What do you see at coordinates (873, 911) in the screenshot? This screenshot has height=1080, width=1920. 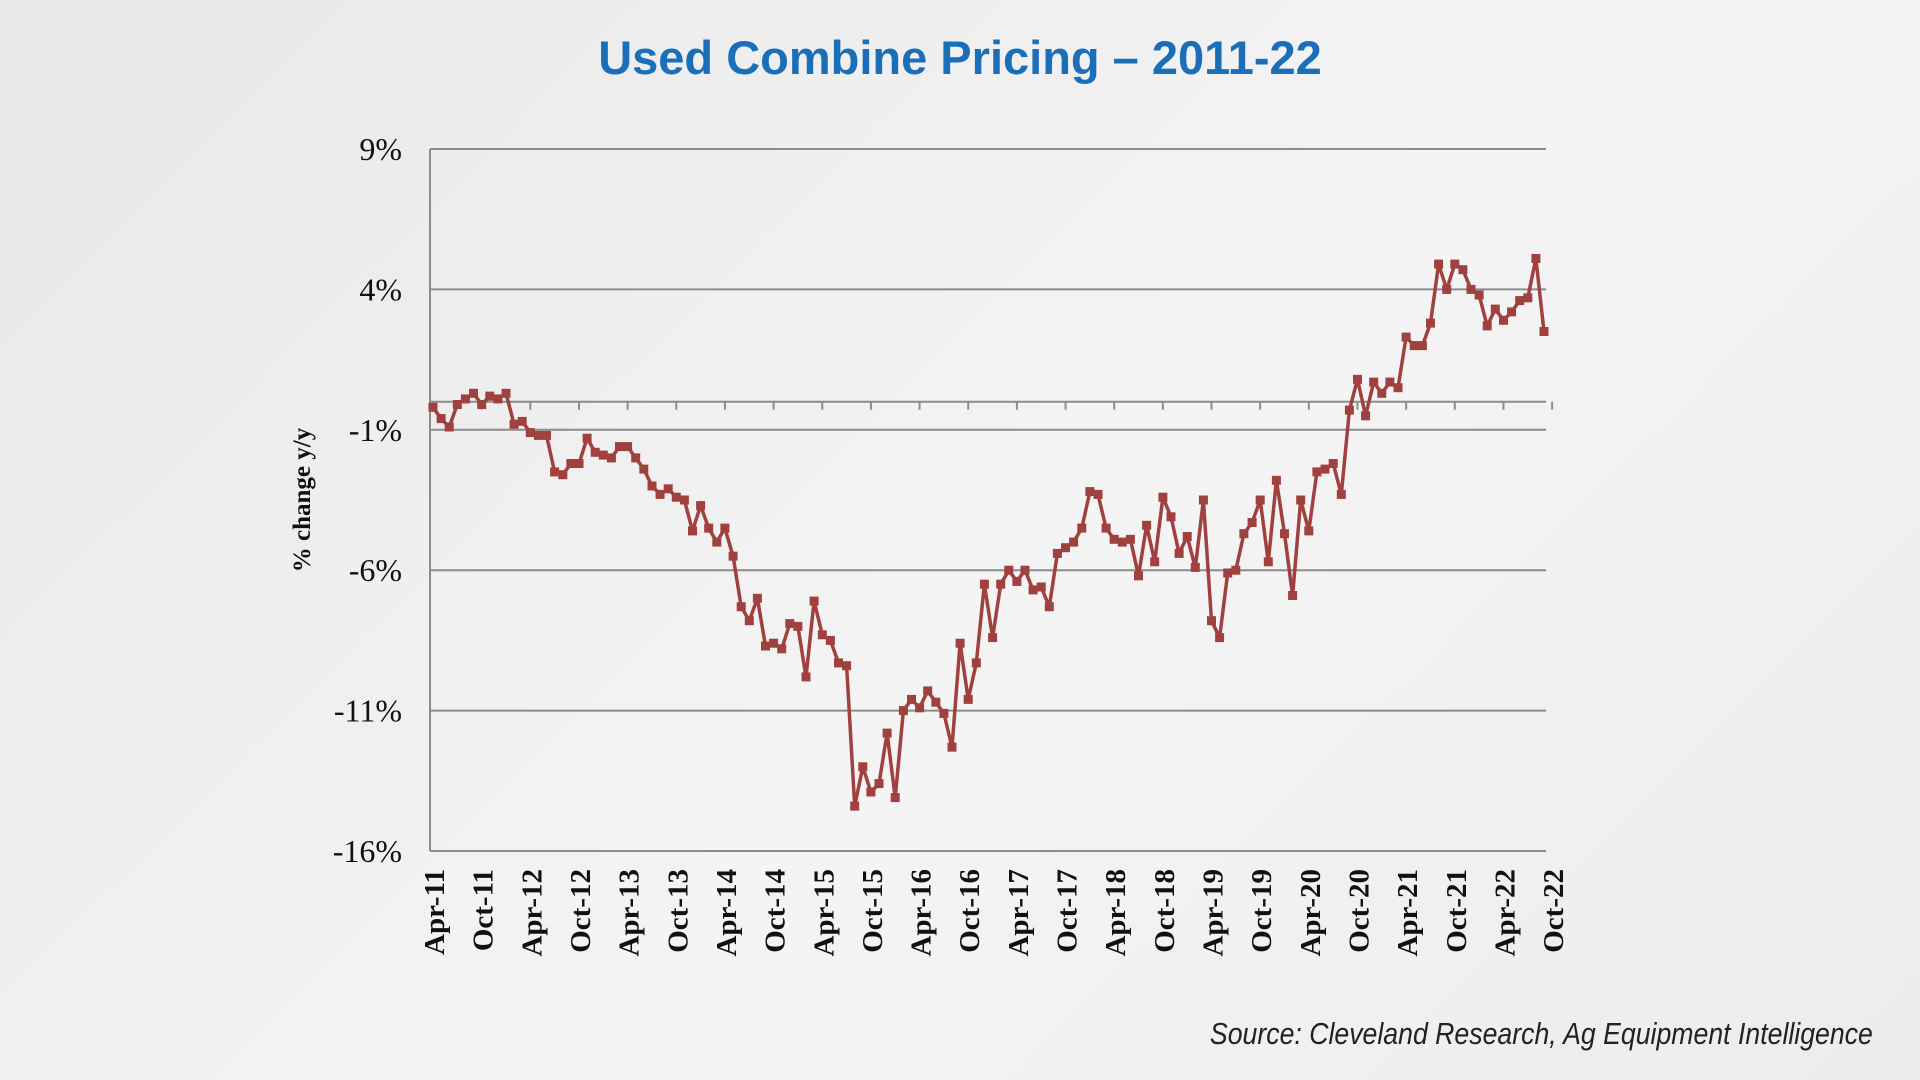 I see `x-tick-label: Oct-15` at bounding box center [873, 911].